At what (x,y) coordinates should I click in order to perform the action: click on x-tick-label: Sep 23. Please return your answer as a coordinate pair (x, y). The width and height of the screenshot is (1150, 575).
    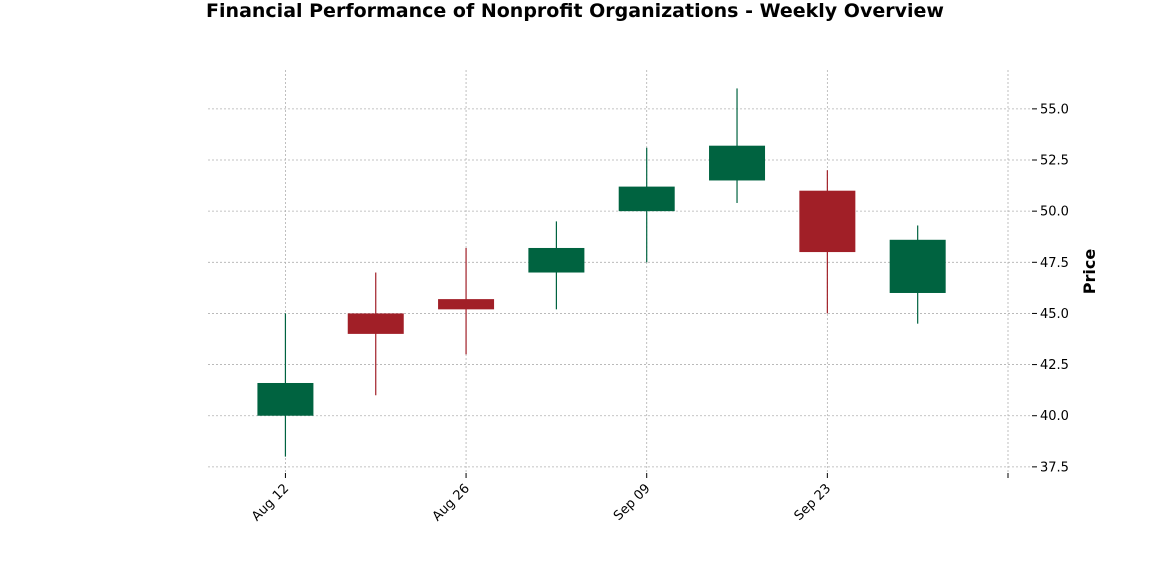
    Looking at the image, I should click on (813, 502).